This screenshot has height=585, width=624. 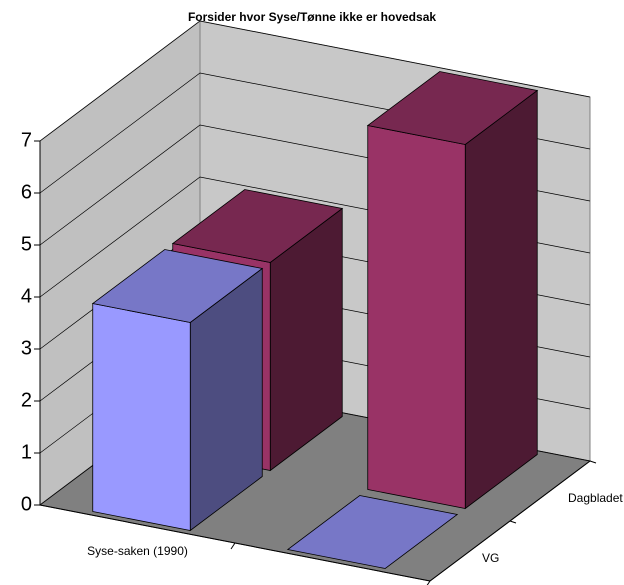 What do you see at coordinates (26, 504) in the screenshot?
I see `y-tick-label: 0` at bounding box center [26, 504].